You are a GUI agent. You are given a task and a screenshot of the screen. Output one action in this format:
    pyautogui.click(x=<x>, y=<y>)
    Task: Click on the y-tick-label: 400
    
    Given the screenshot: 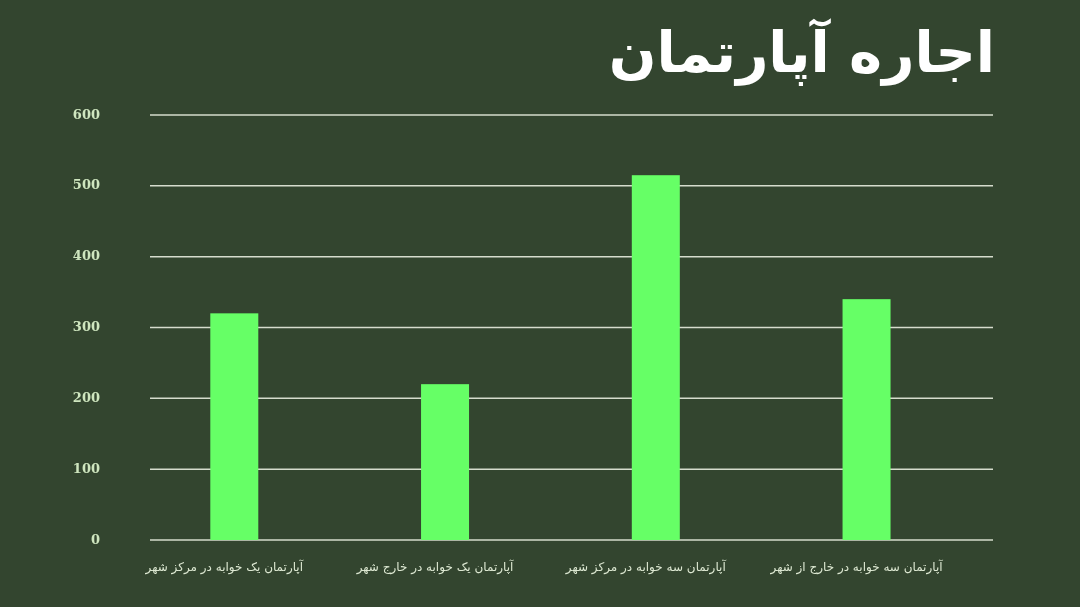 What is the action you would take?
    pyautogui.click(x=86, y=256)
    